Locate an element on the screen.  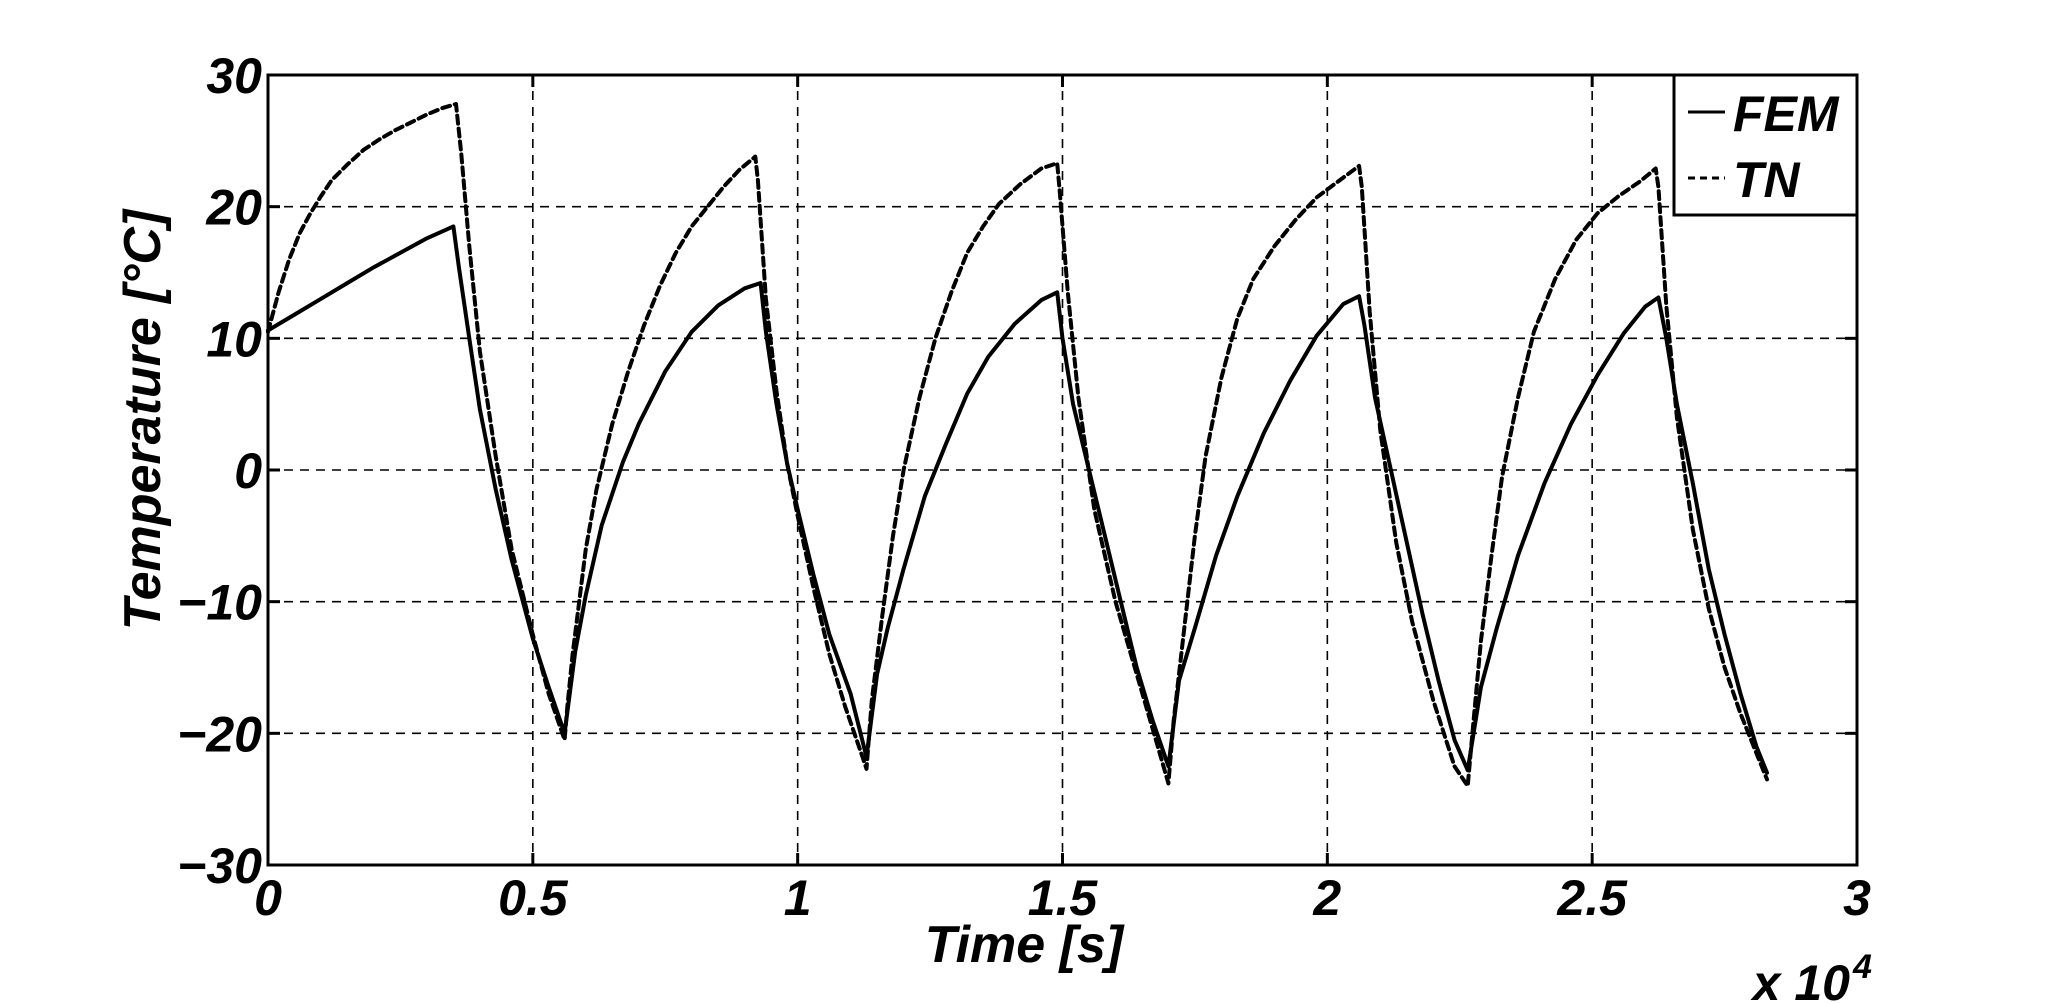
y-tick-label: 20 is located at coordinates (233, 208).